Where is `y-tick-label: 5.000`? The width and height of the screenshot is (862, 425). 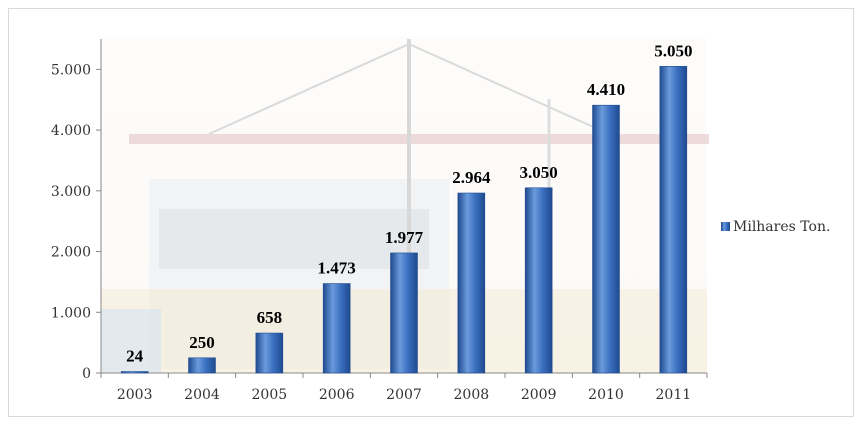 y-tick-label: 5.000 is located at coordinates (71, 70).